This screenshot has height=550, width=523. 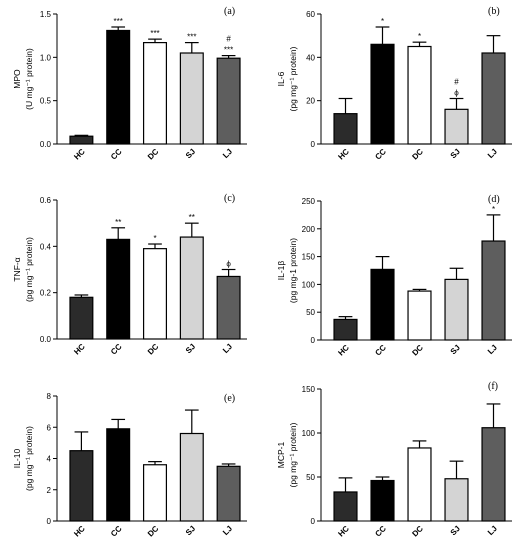 What do you see at coordinates (310, 57) in the screenshot?
I see `y-tick-label: 40` at bounding box center [310, 57].